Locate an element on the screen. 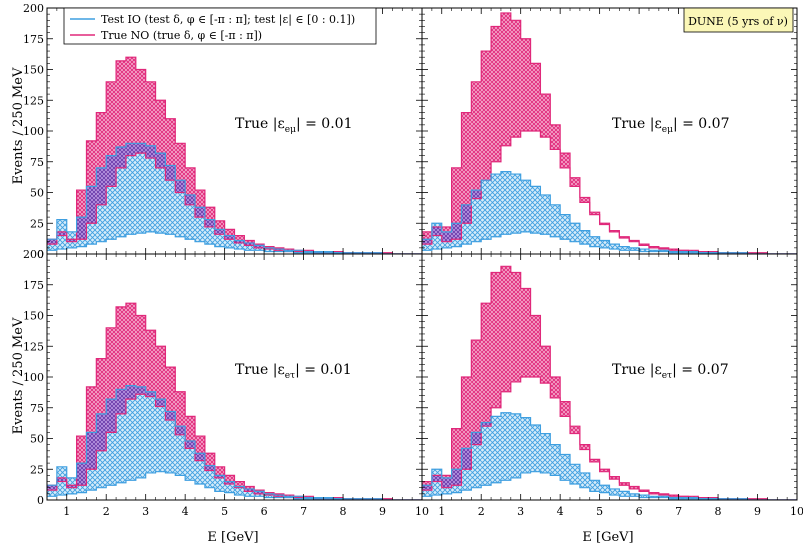  panel-label: True |εeμ| = 0.01 is located at coordinates (293, 125).